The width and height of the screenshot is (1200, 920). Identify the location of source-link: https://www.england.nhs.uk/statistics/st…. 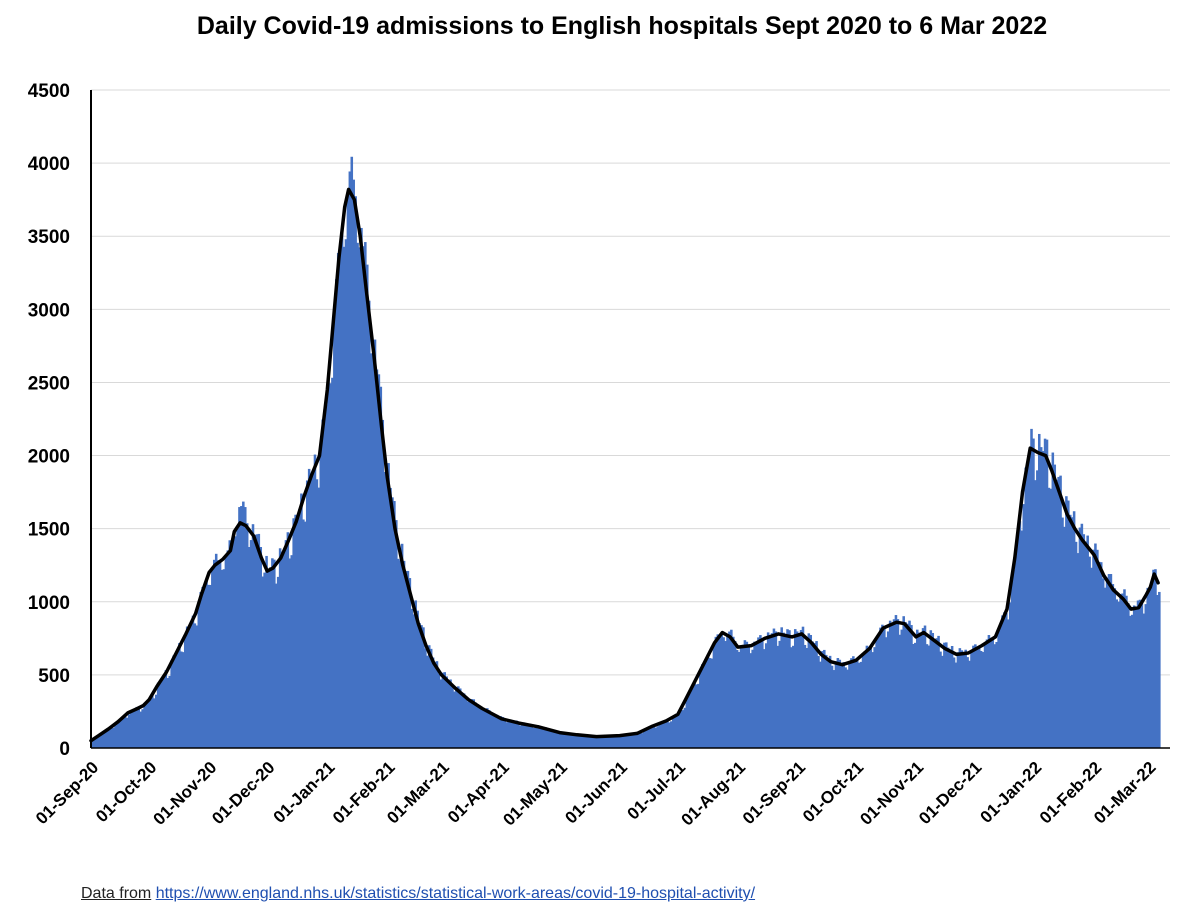
(455, 893).